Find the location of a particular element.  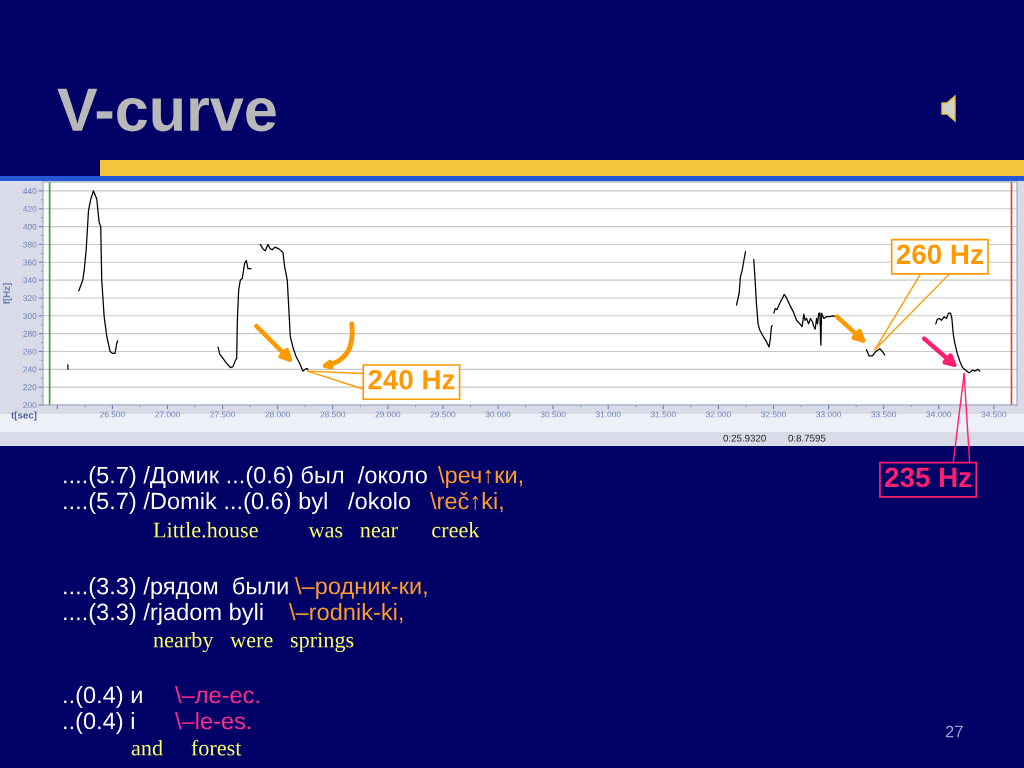

text: ....(5.7) /Domik ...(0.6) byl /okolo is located at coordinates (237, 502).